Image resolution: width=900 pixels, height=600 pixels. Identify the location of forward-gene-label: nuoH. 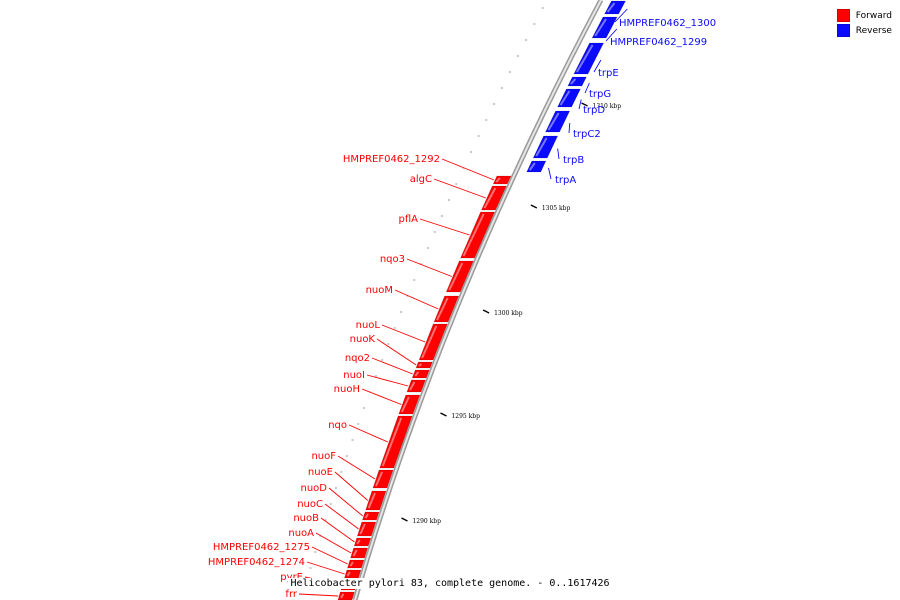
(347, 389).